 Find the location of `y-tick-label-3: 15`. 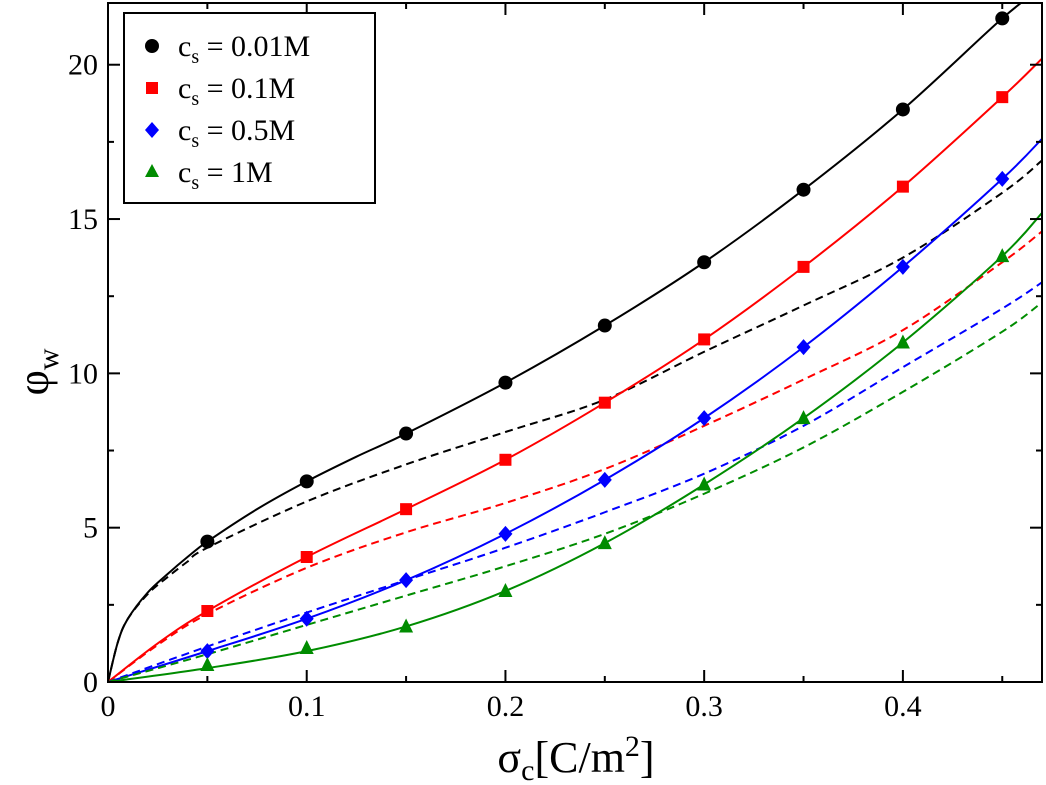

y-tick-label-3: 15 is located at coordinates (83, 219).